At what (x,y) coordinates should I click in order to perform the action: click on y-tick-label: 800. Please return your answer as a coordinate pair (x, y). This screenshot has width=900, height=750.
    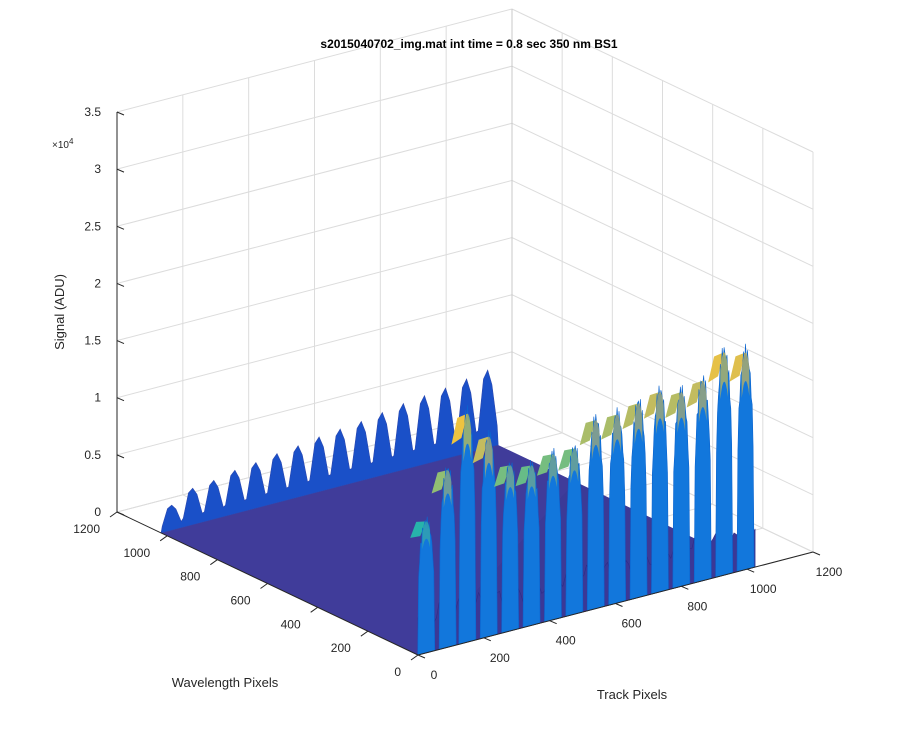
    Looking at the image, I should click on (190, 577).